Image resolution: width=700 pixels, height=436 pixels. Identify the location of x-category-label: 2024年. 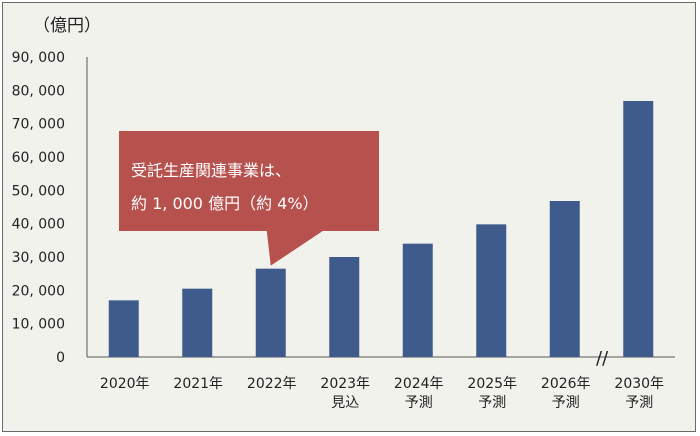
(419, 384).